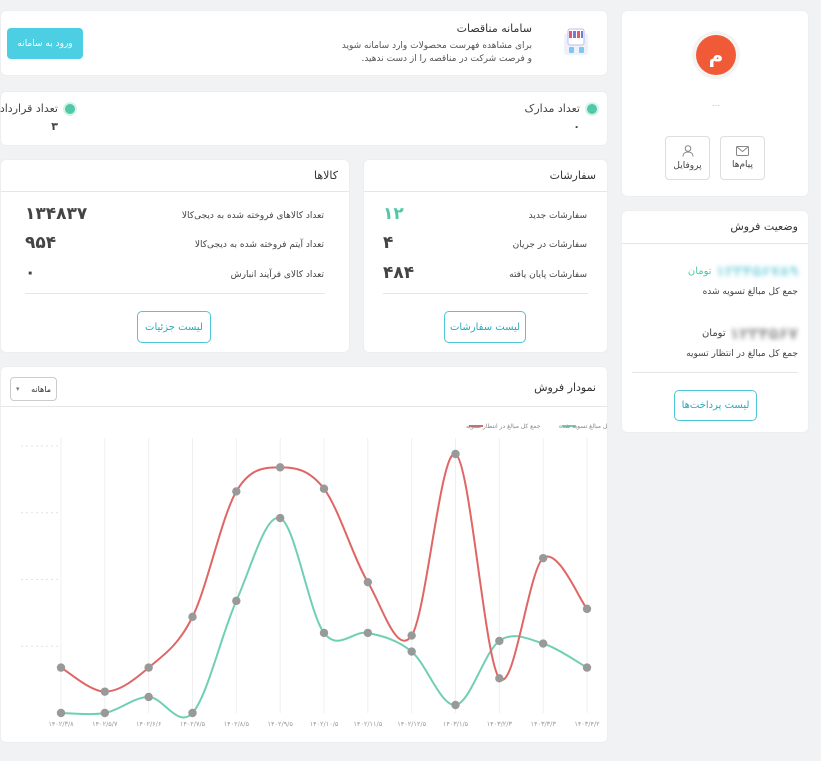 Image resolution: width=821 pixels, height=761 pixels. Describe the element at coordinates (592, 109) in the screenshot. I see `documents-status-dot` at that location.